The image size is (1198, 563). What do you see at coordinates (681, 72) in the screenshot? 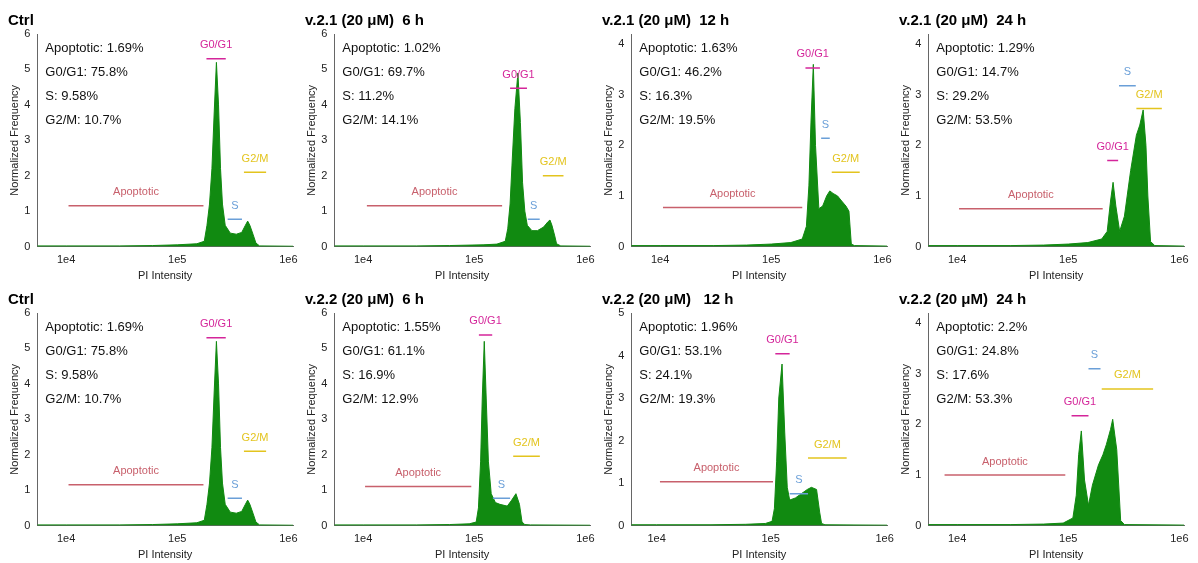
I see `annotation: G0/G1: 46.2%` at bounding box center [681, 72].